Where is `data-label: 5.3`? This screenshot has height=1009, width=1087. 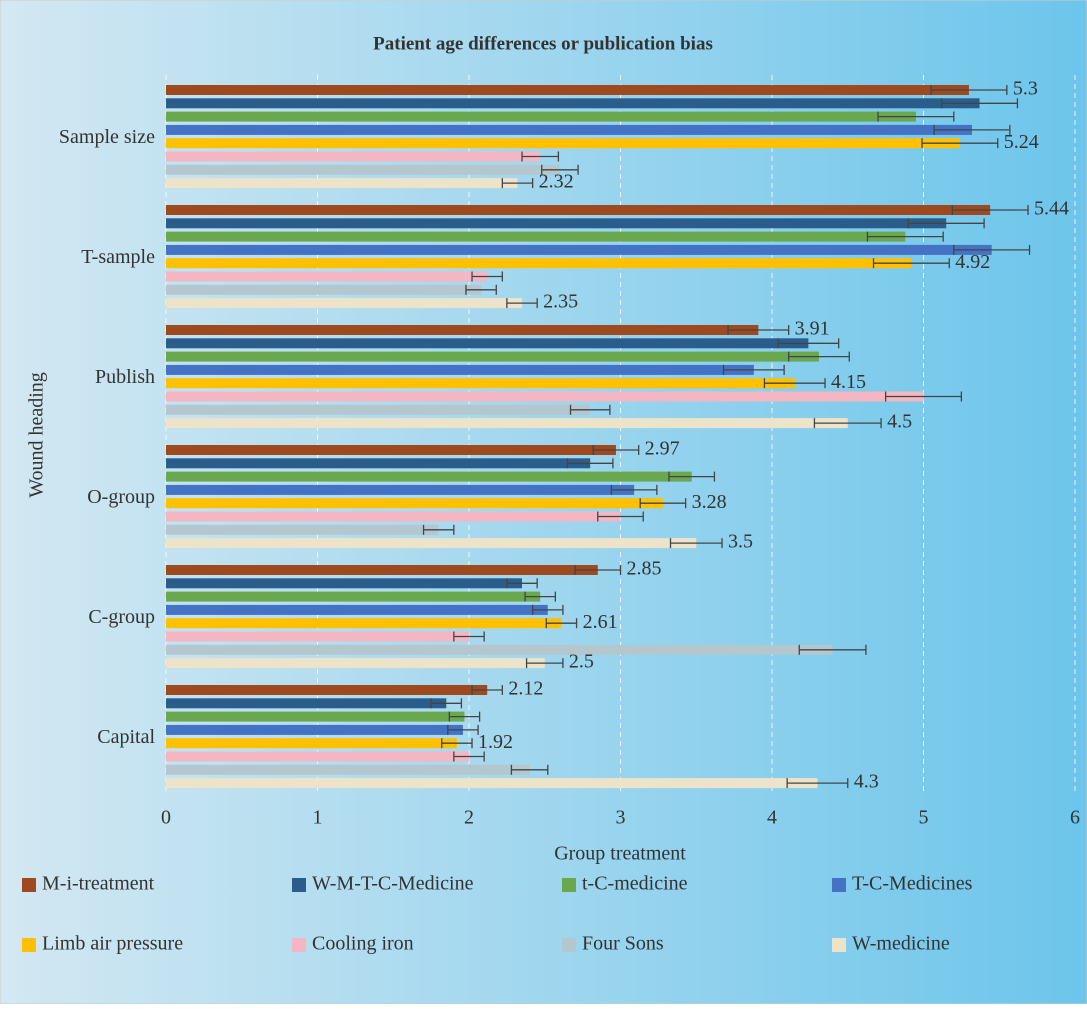 data-label: 5.3 is located at coordinates (1025, 89).